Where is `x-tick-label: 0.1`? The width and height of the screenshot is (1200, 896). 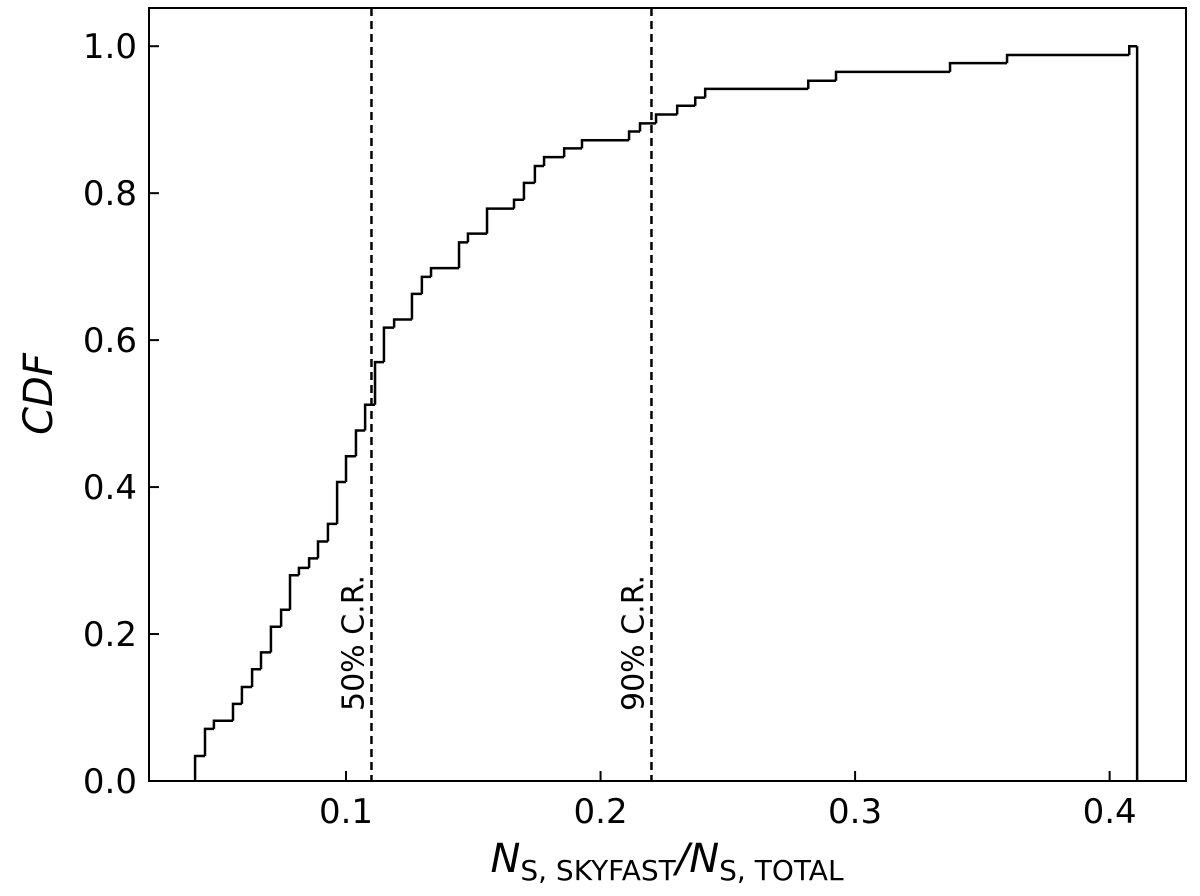 x-tick-label: 0.1 is located at coordinates (346, 812).